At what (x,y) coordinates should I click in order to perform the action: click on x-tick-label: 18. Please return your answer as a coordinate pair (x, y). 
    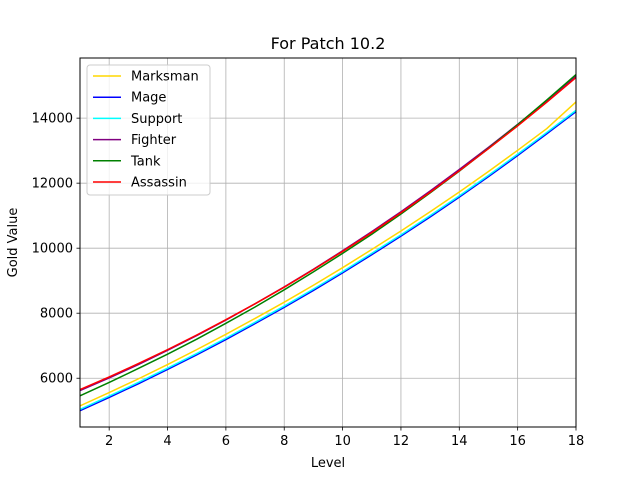
    Looking at the image, I should click on (576, 441).